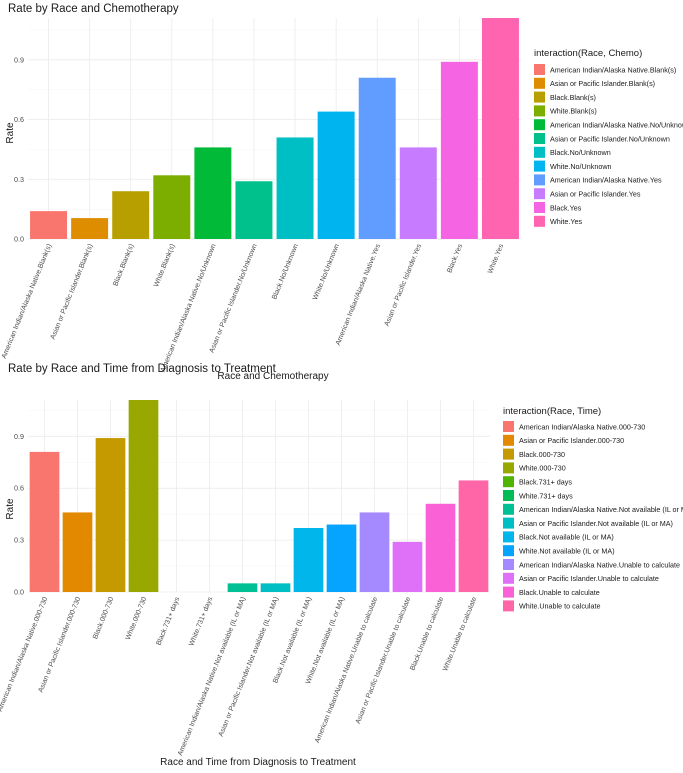 This screenshot has height=773, width=683. What do you see at coordinates (496, 259) in the screenshot?
I see `chart1-x-tick-label: White.Yes` at bounding box center [496, 259].